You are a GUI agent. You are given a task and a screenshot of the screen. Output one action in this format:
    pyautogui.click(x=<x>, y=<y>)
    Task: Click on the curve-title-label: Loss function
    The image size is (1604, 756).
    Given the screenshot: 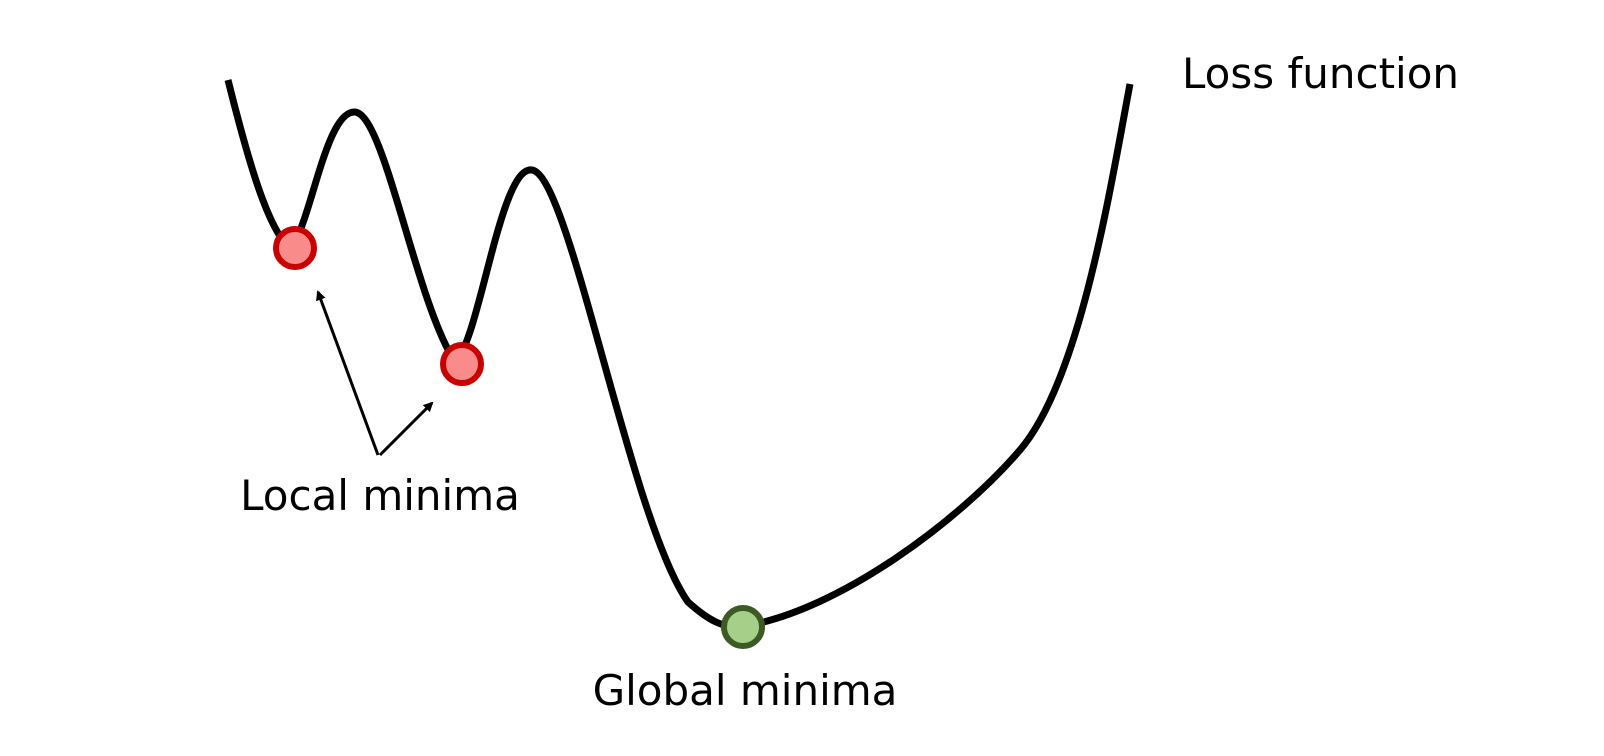 What is the action you would take?
    pyautogui.click(x=1320, y=73)
    